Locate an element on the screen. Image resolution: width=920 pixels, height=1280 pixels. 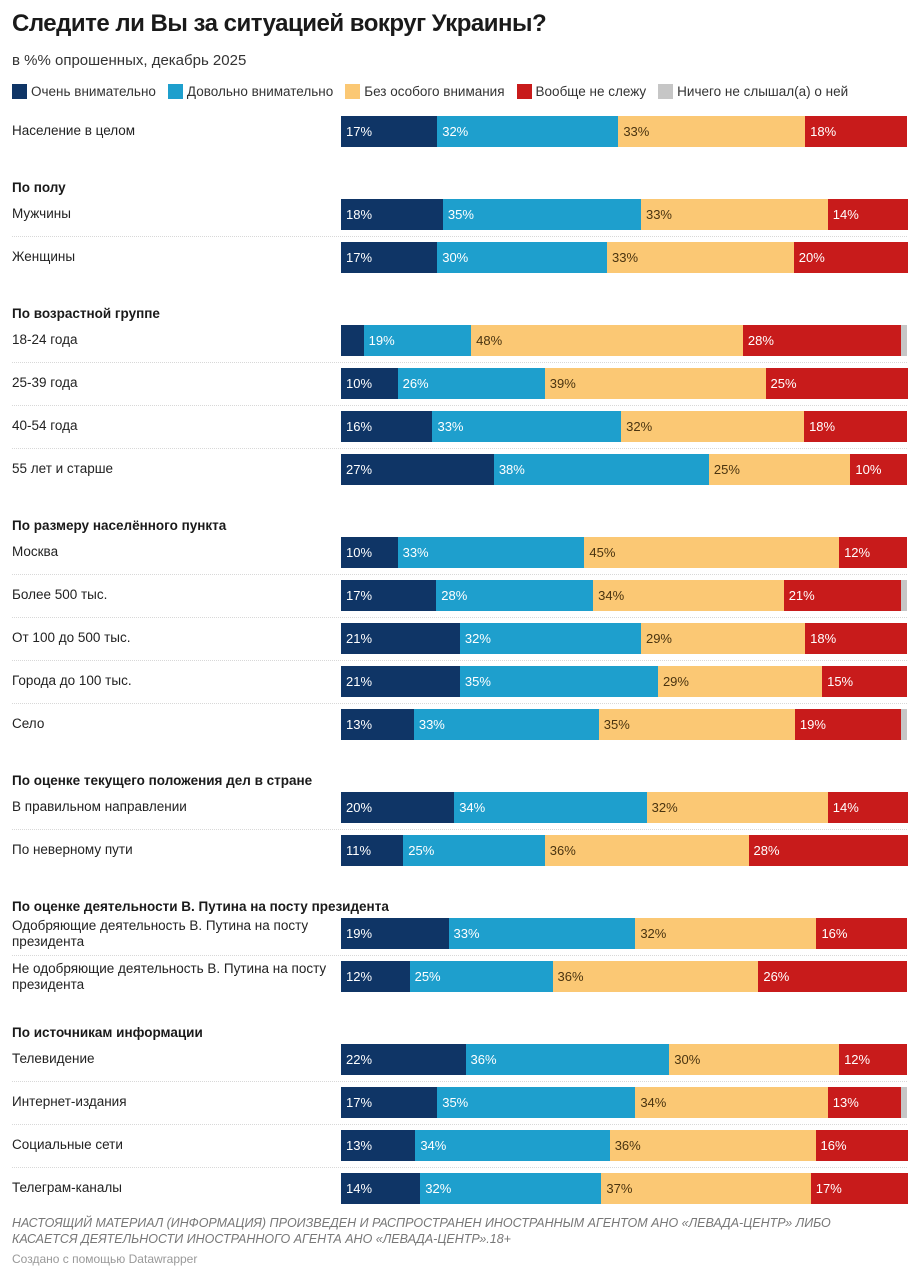
legend-label: Без особого внимания is located at coordinates (434, 91).